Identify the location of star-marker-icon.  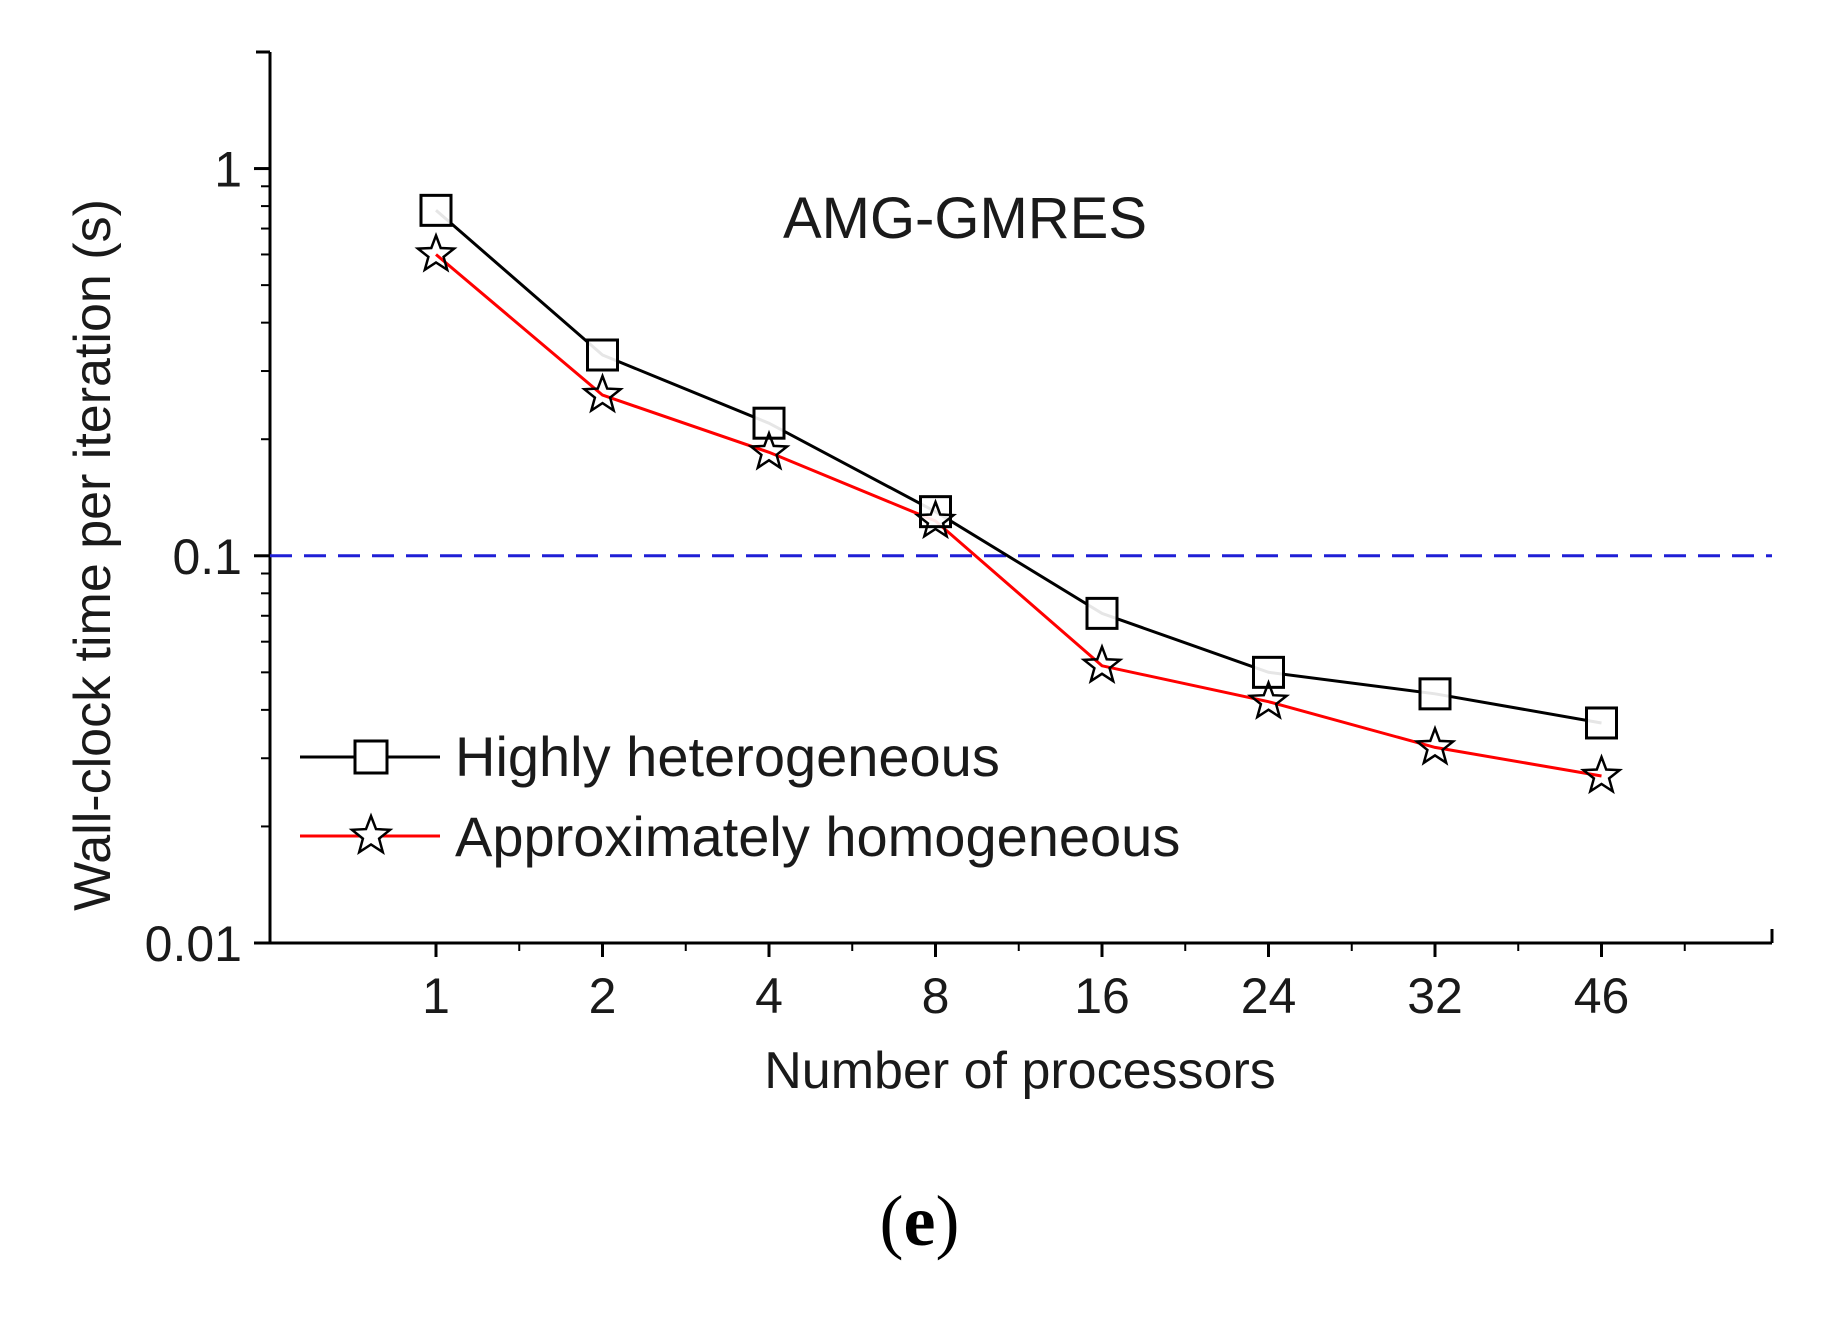
(371, 834).